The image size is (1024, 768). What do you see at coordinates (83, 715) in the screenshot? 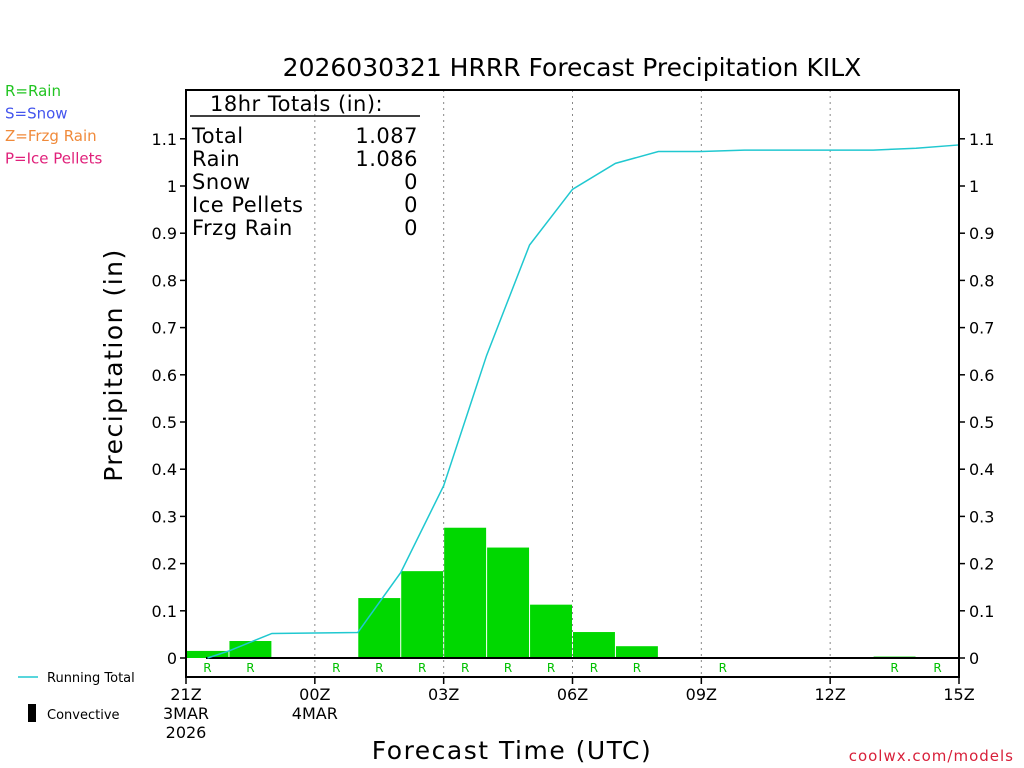
I see `convective-legend-label: Convective` at bounding box center [83, 715].